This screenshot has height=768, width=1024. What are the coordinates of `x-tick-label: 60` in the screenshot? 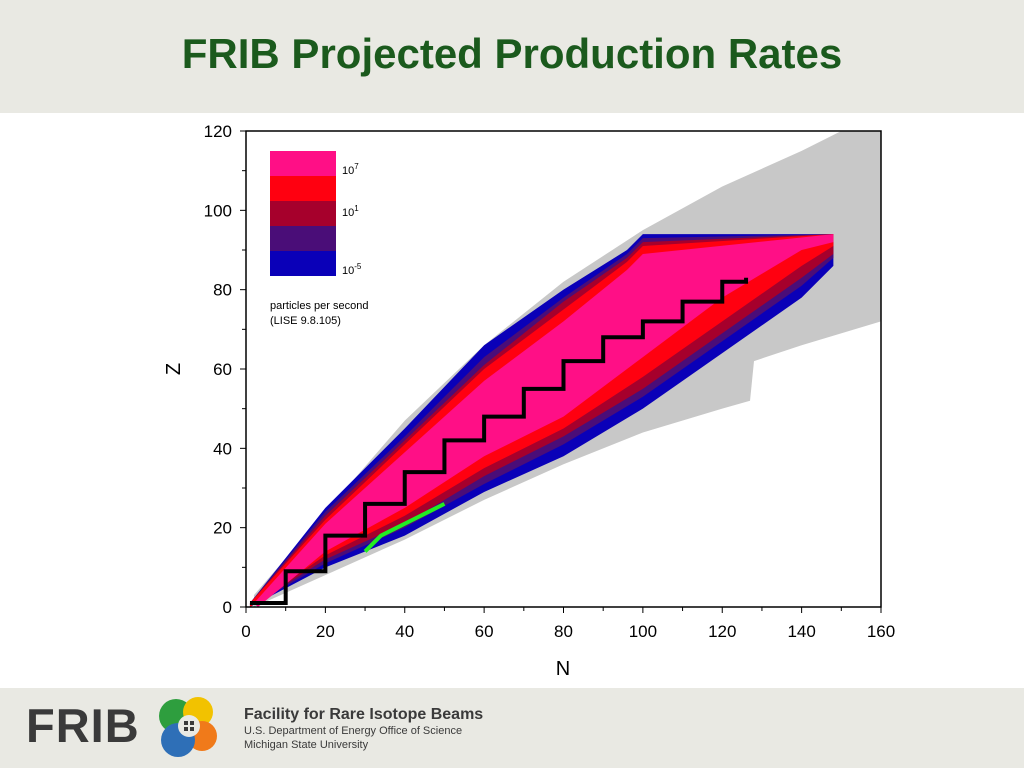 It's located at (484, 631).